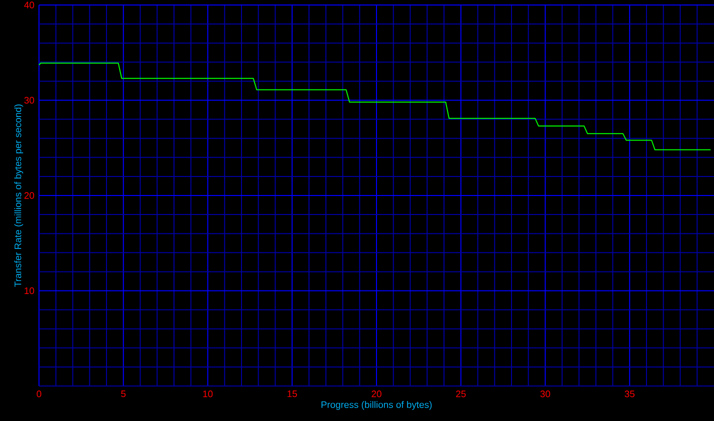 The height and width of the screenshot is (421, 714). I want to click on y-tick-label: 10, so click(29, 290).